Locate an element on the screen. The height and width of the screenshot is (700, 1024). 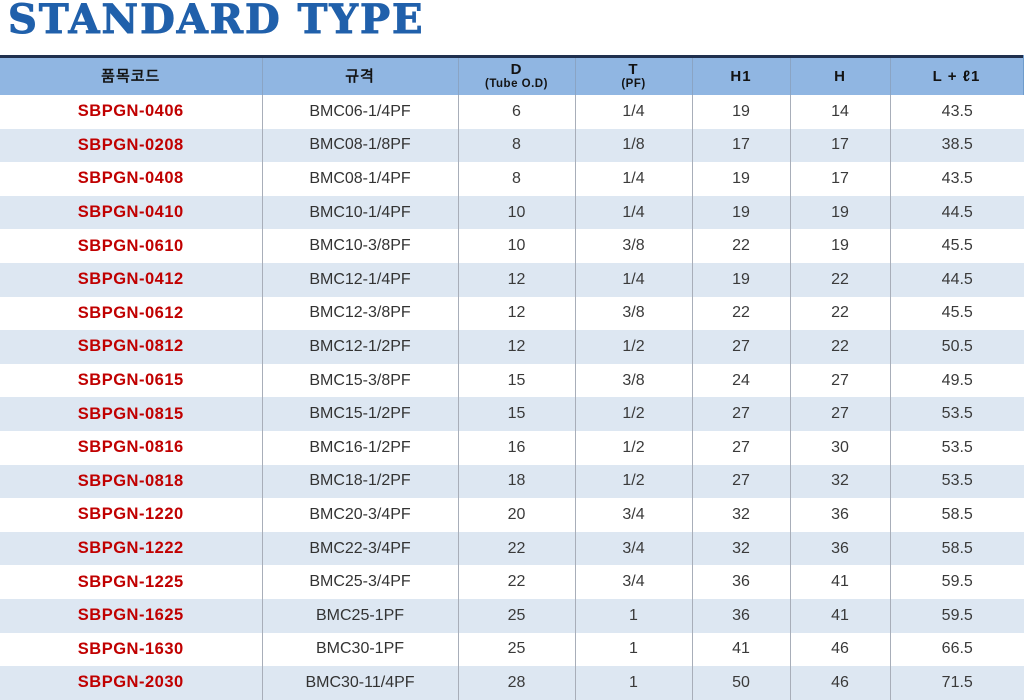
spec-cell: BMC08-1/8PF is located at coordinates (360, 145).